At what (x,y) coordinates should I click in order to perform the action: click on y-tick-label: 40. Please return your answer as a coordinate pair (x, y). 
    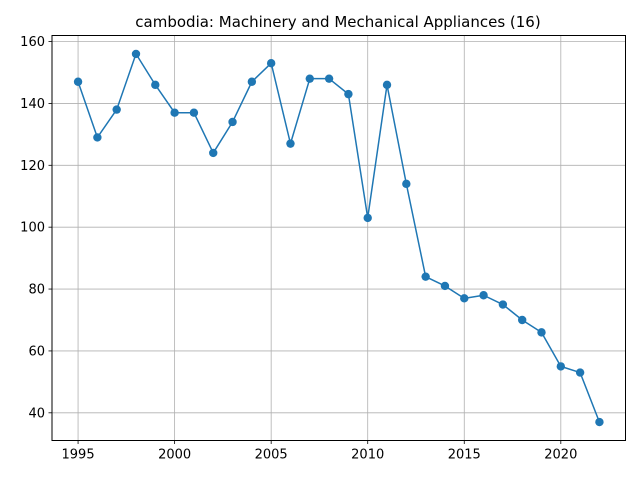
    Looking at the image, I should click on (36, 413).